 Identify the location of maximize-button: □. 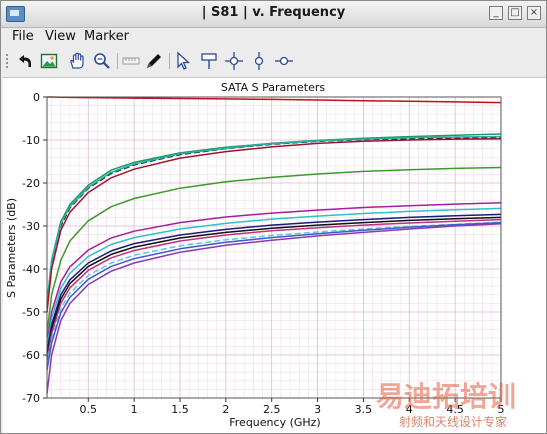
(515, 13).